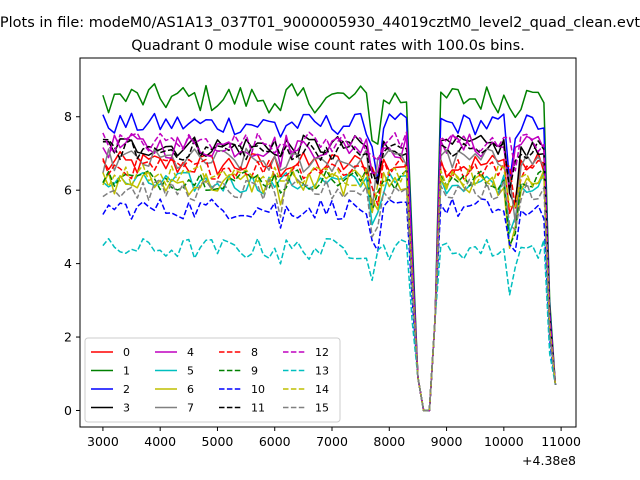  What do you see at coordinates (103, 441) in the screenshot?
I see `x-tick-label: 3000` at bounding box center [103, 441].